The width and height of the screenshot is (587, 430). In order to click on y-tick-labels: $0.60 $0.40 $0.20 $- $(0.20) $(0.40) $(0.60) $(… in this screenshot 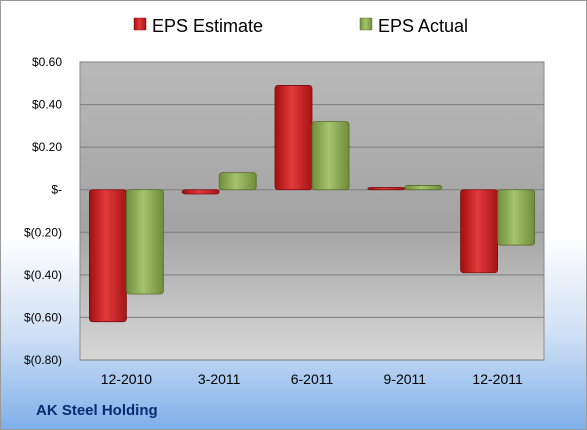, I will do `click(43, 211)`.